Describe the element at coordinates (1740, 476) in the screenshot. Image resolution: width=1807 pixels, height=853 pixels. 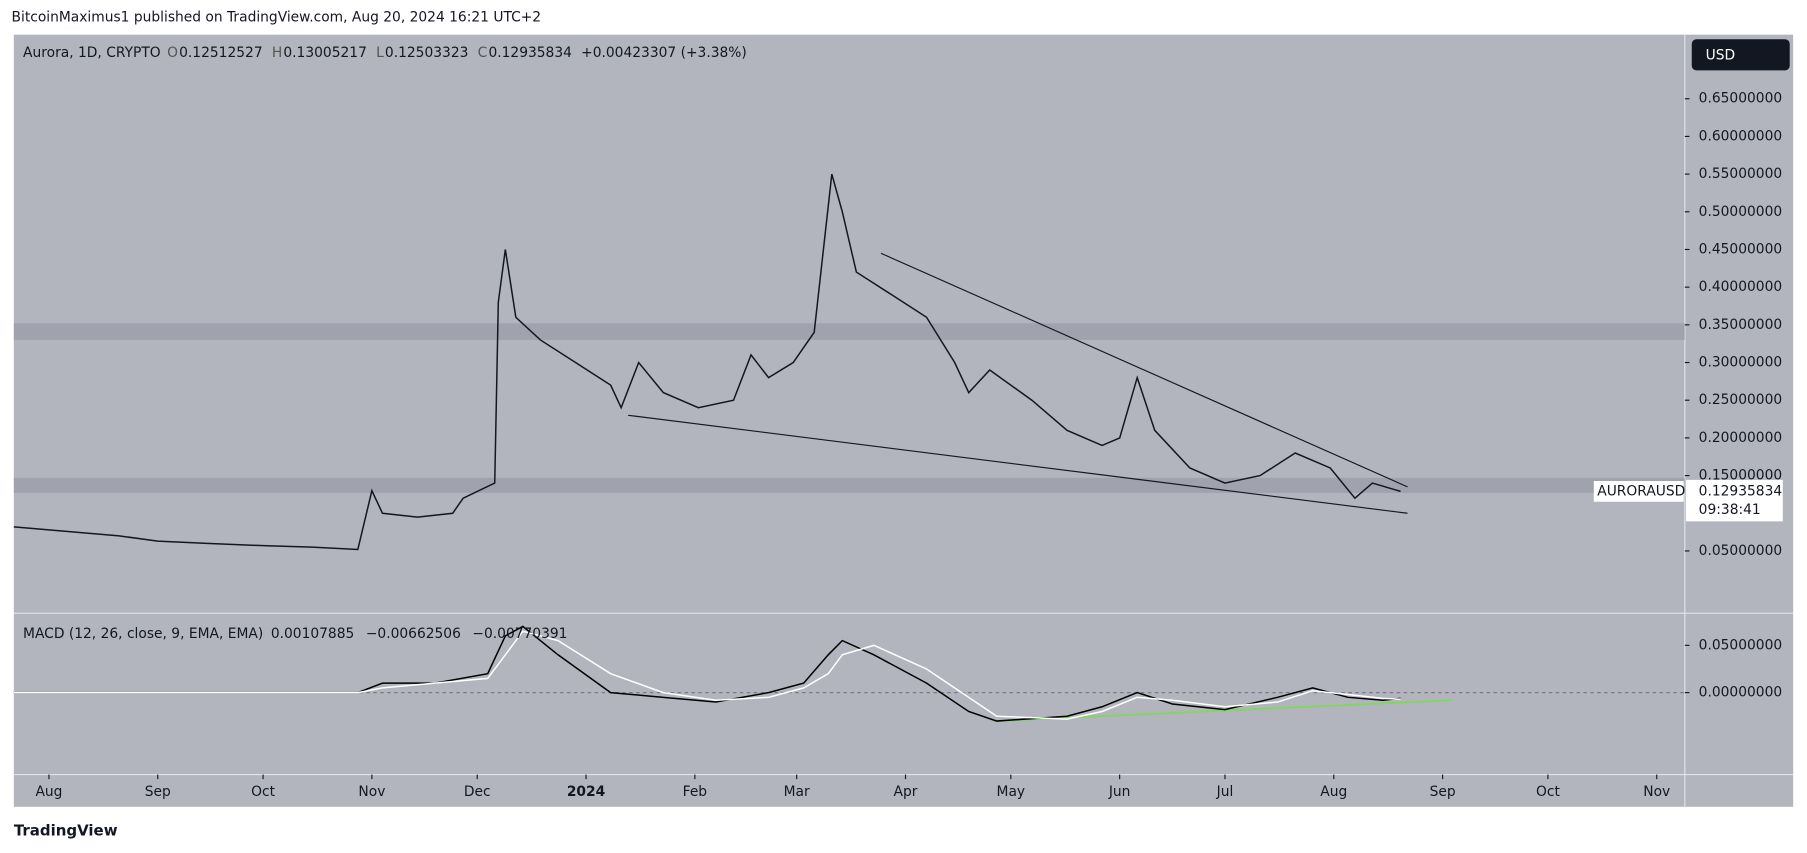
I see `y-tick-label: 0.15000000` at that location.